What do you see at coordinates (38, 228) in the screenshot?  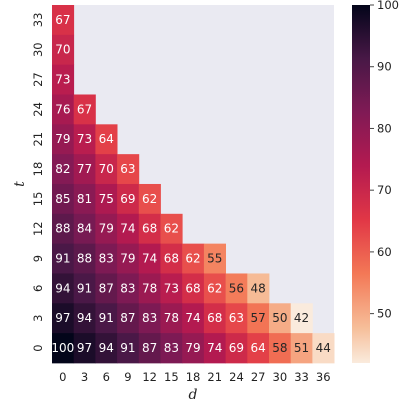 I see `y-tick-label: 12` at bounding box center [38, 228].